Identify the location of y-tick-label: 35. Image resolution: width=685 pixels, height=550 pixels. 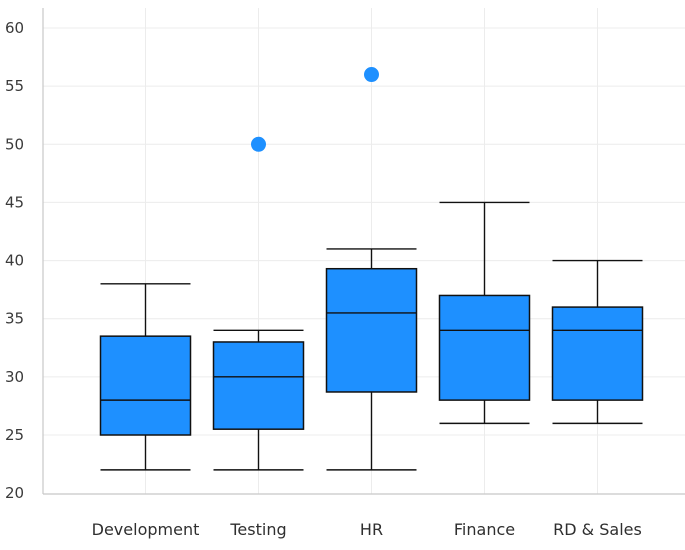
(14, 319).